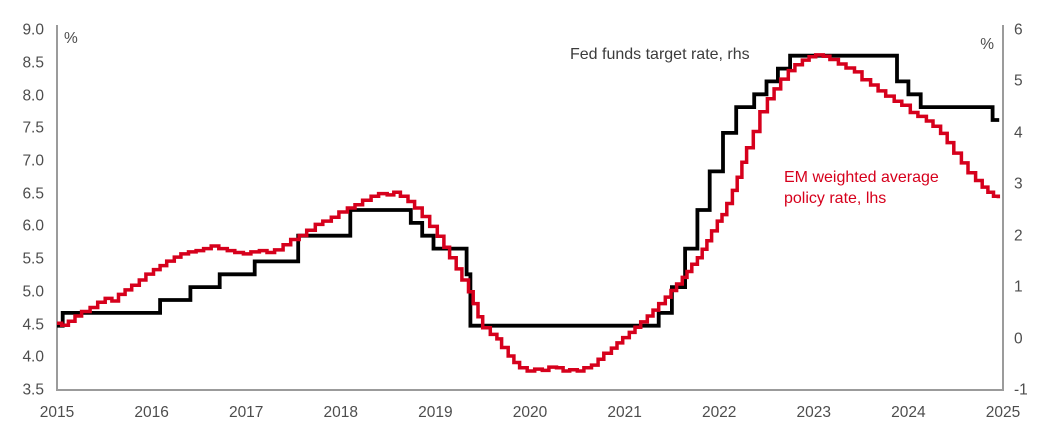 This screenshot has width=1041, height=435. I want to click on right-axis-tick-label: 4, so click(1018, 133).